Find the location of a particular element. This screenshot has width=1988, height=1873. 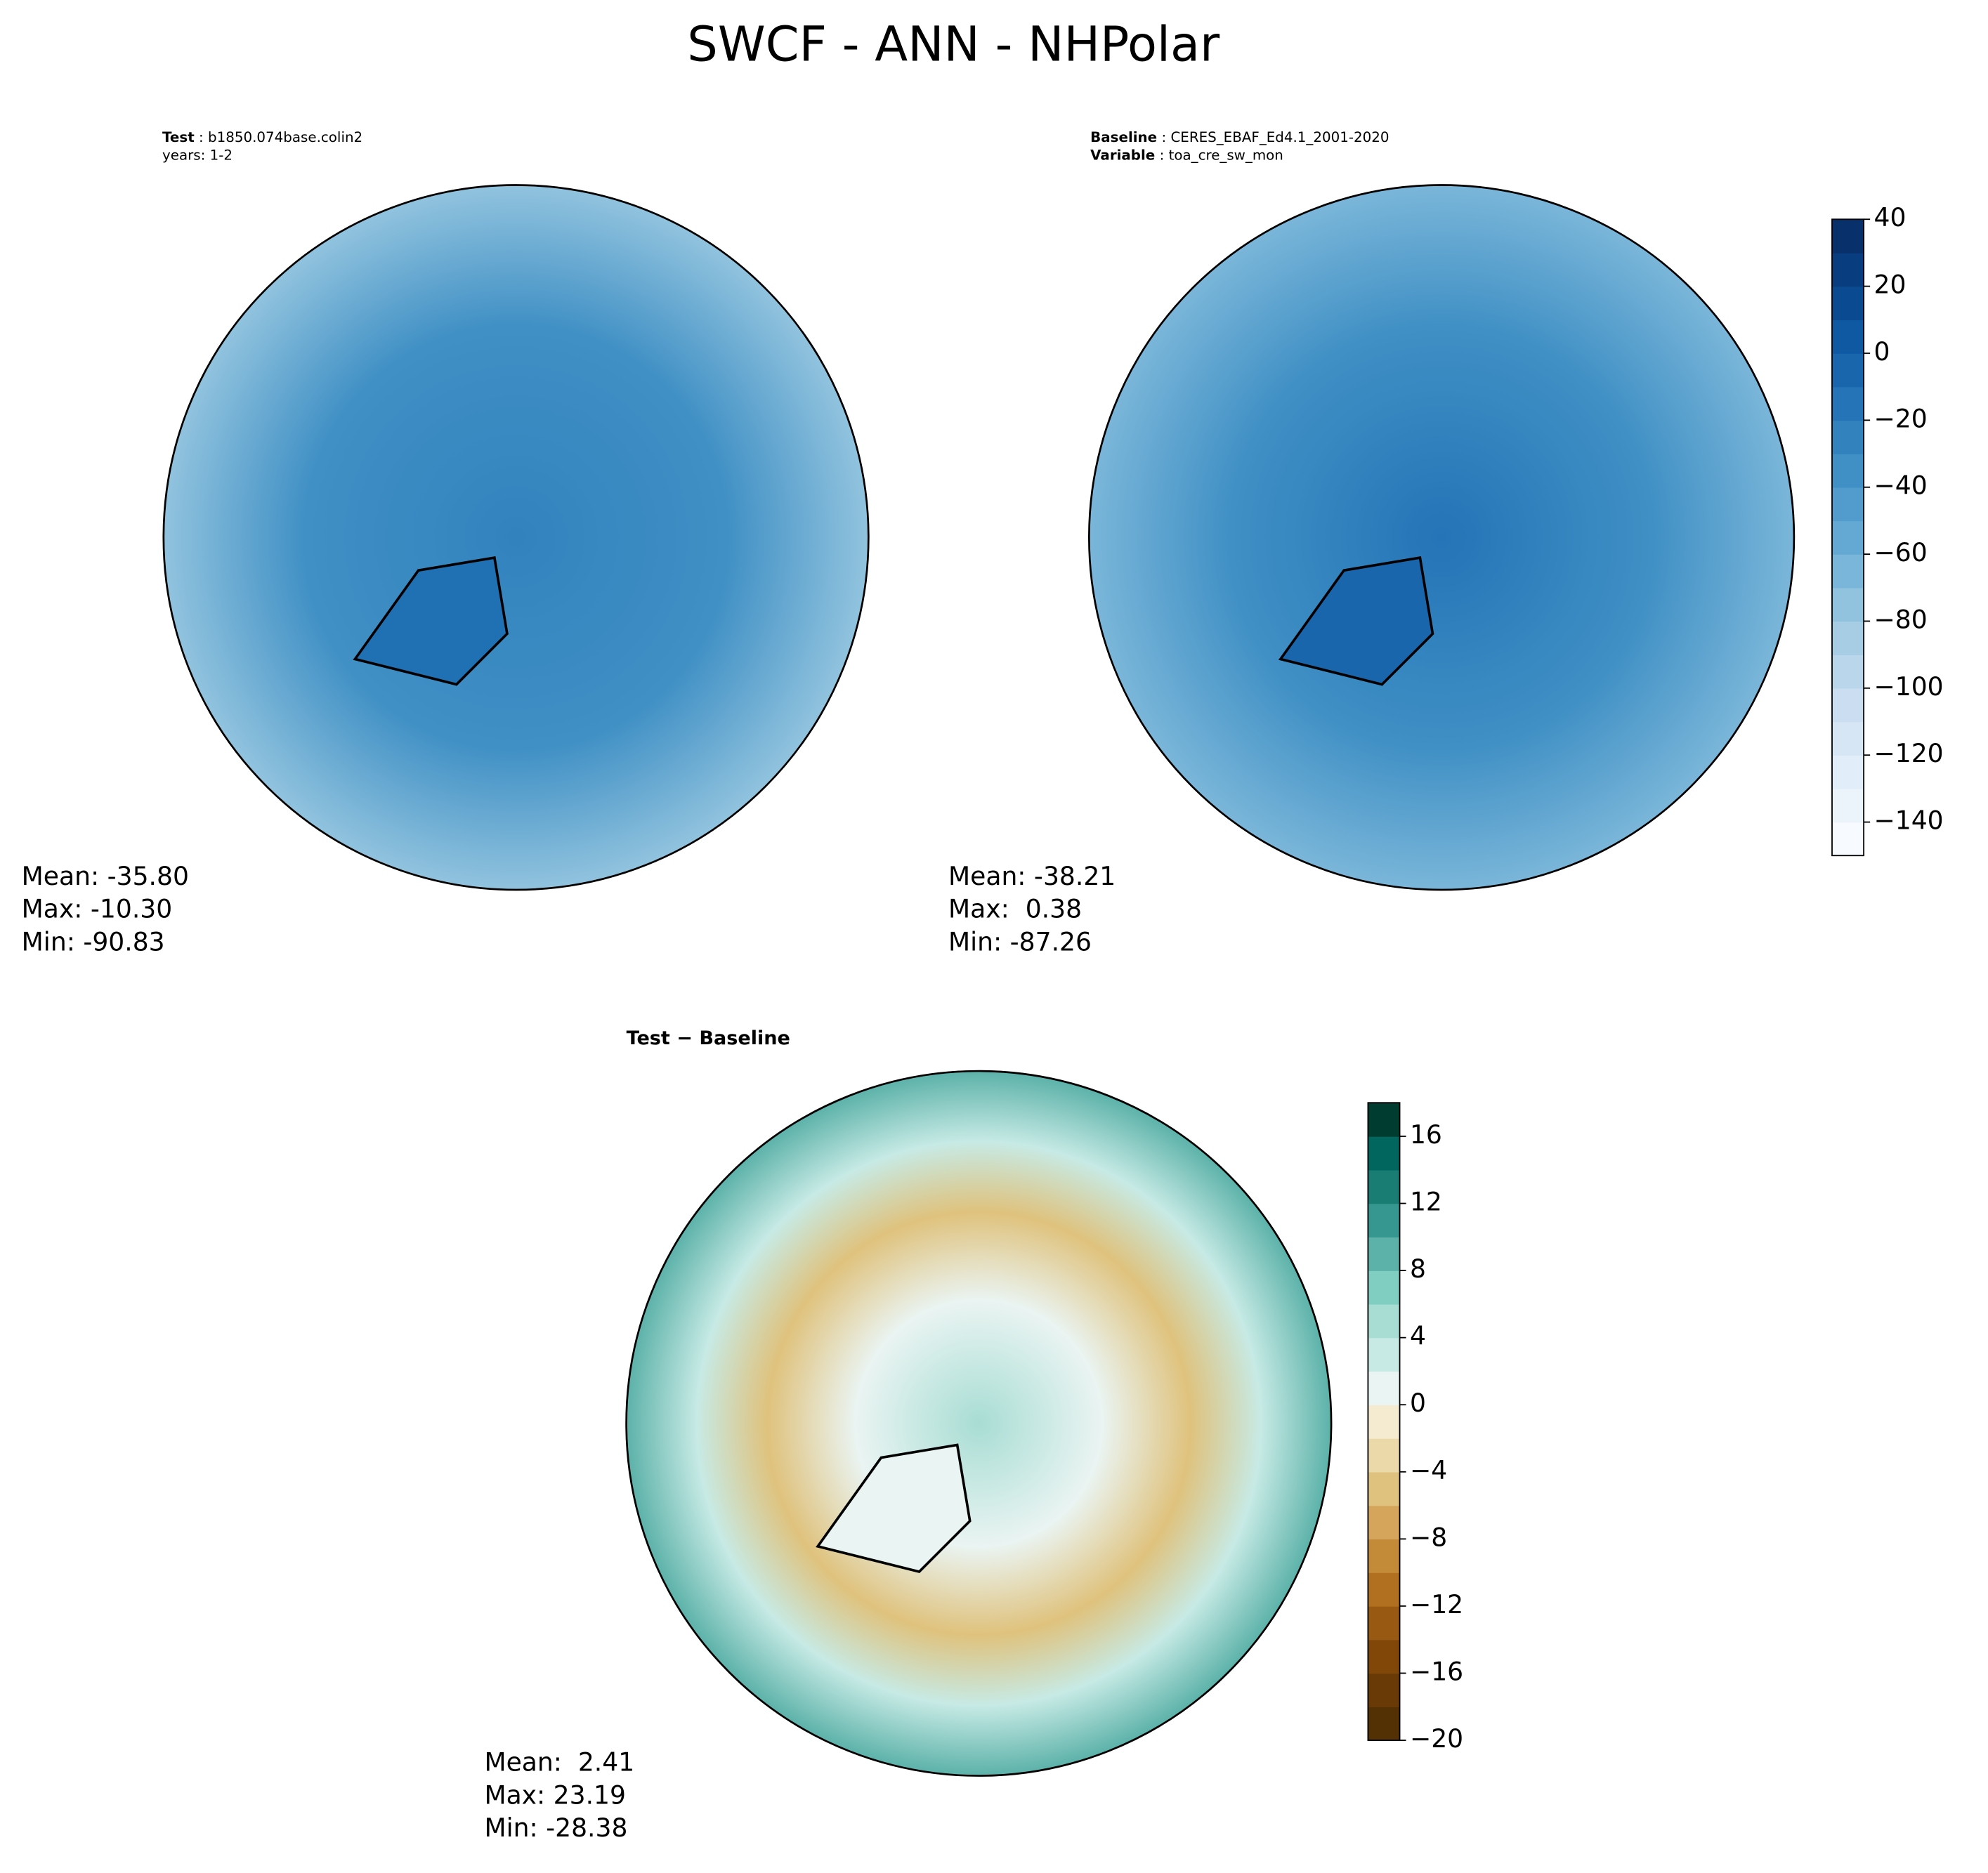

panel-header: Test − Baseline is located at coordinates (708, 1038).